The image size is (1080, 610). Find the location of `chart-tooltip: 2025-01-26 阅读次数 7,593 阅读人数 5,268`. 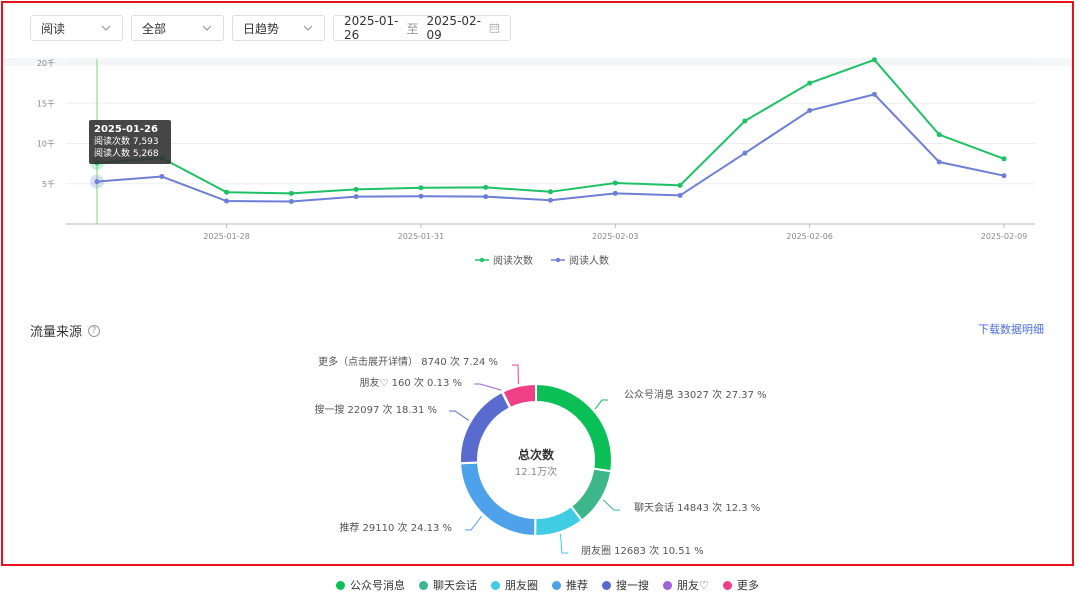

chart-tooltip: 2025-01-26 阅读次数 7,593 阅读人数 5,268 is located at coordinates (130, 142).